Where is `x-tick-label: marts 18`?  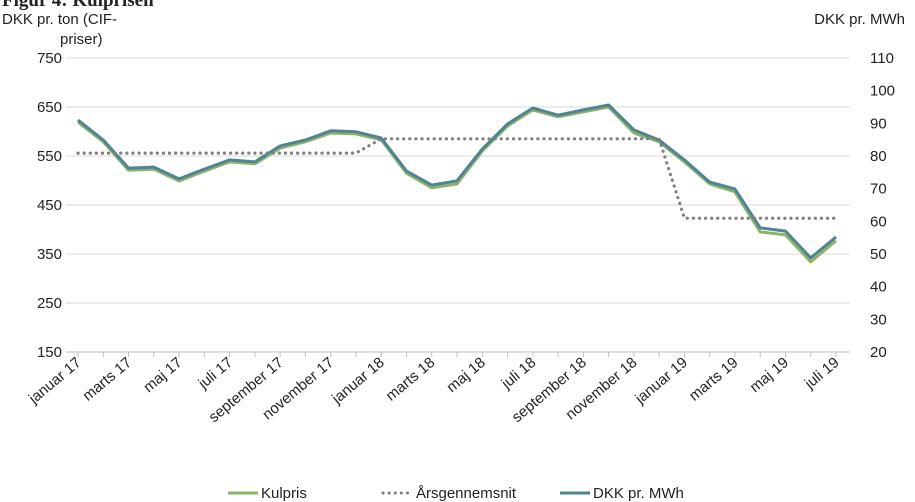
x-tick-label: marts 18 is located at coordinates (411, 379).